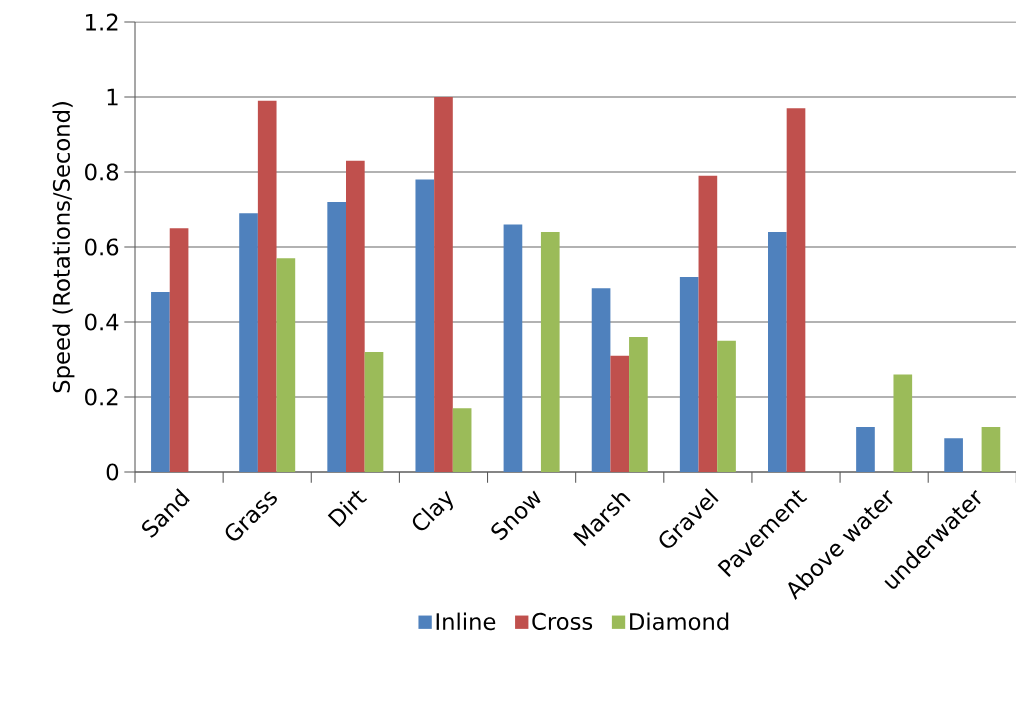 The image size is (1016, 726). I want to click on y-tick-label: 0.8, so click(102, 172).